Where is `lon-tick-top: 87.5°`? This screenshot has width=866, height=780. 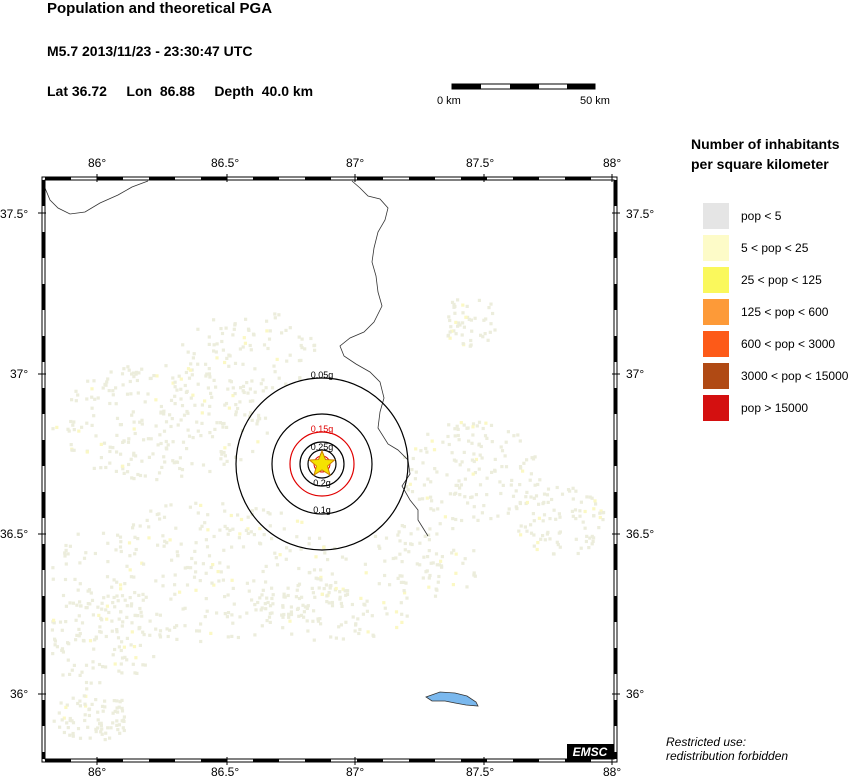
lon-tick-top: 87.5° is located at coordinates (480, 163).